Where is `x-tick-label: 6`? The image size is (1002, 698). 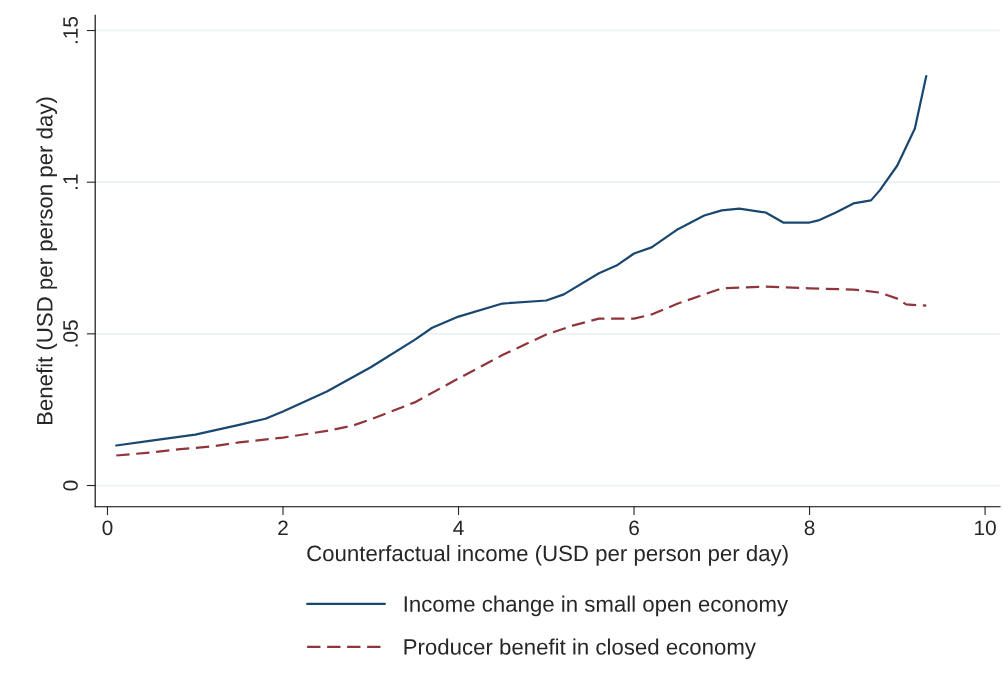 x-tick-label: 6 is located at coordinates (634, 528).